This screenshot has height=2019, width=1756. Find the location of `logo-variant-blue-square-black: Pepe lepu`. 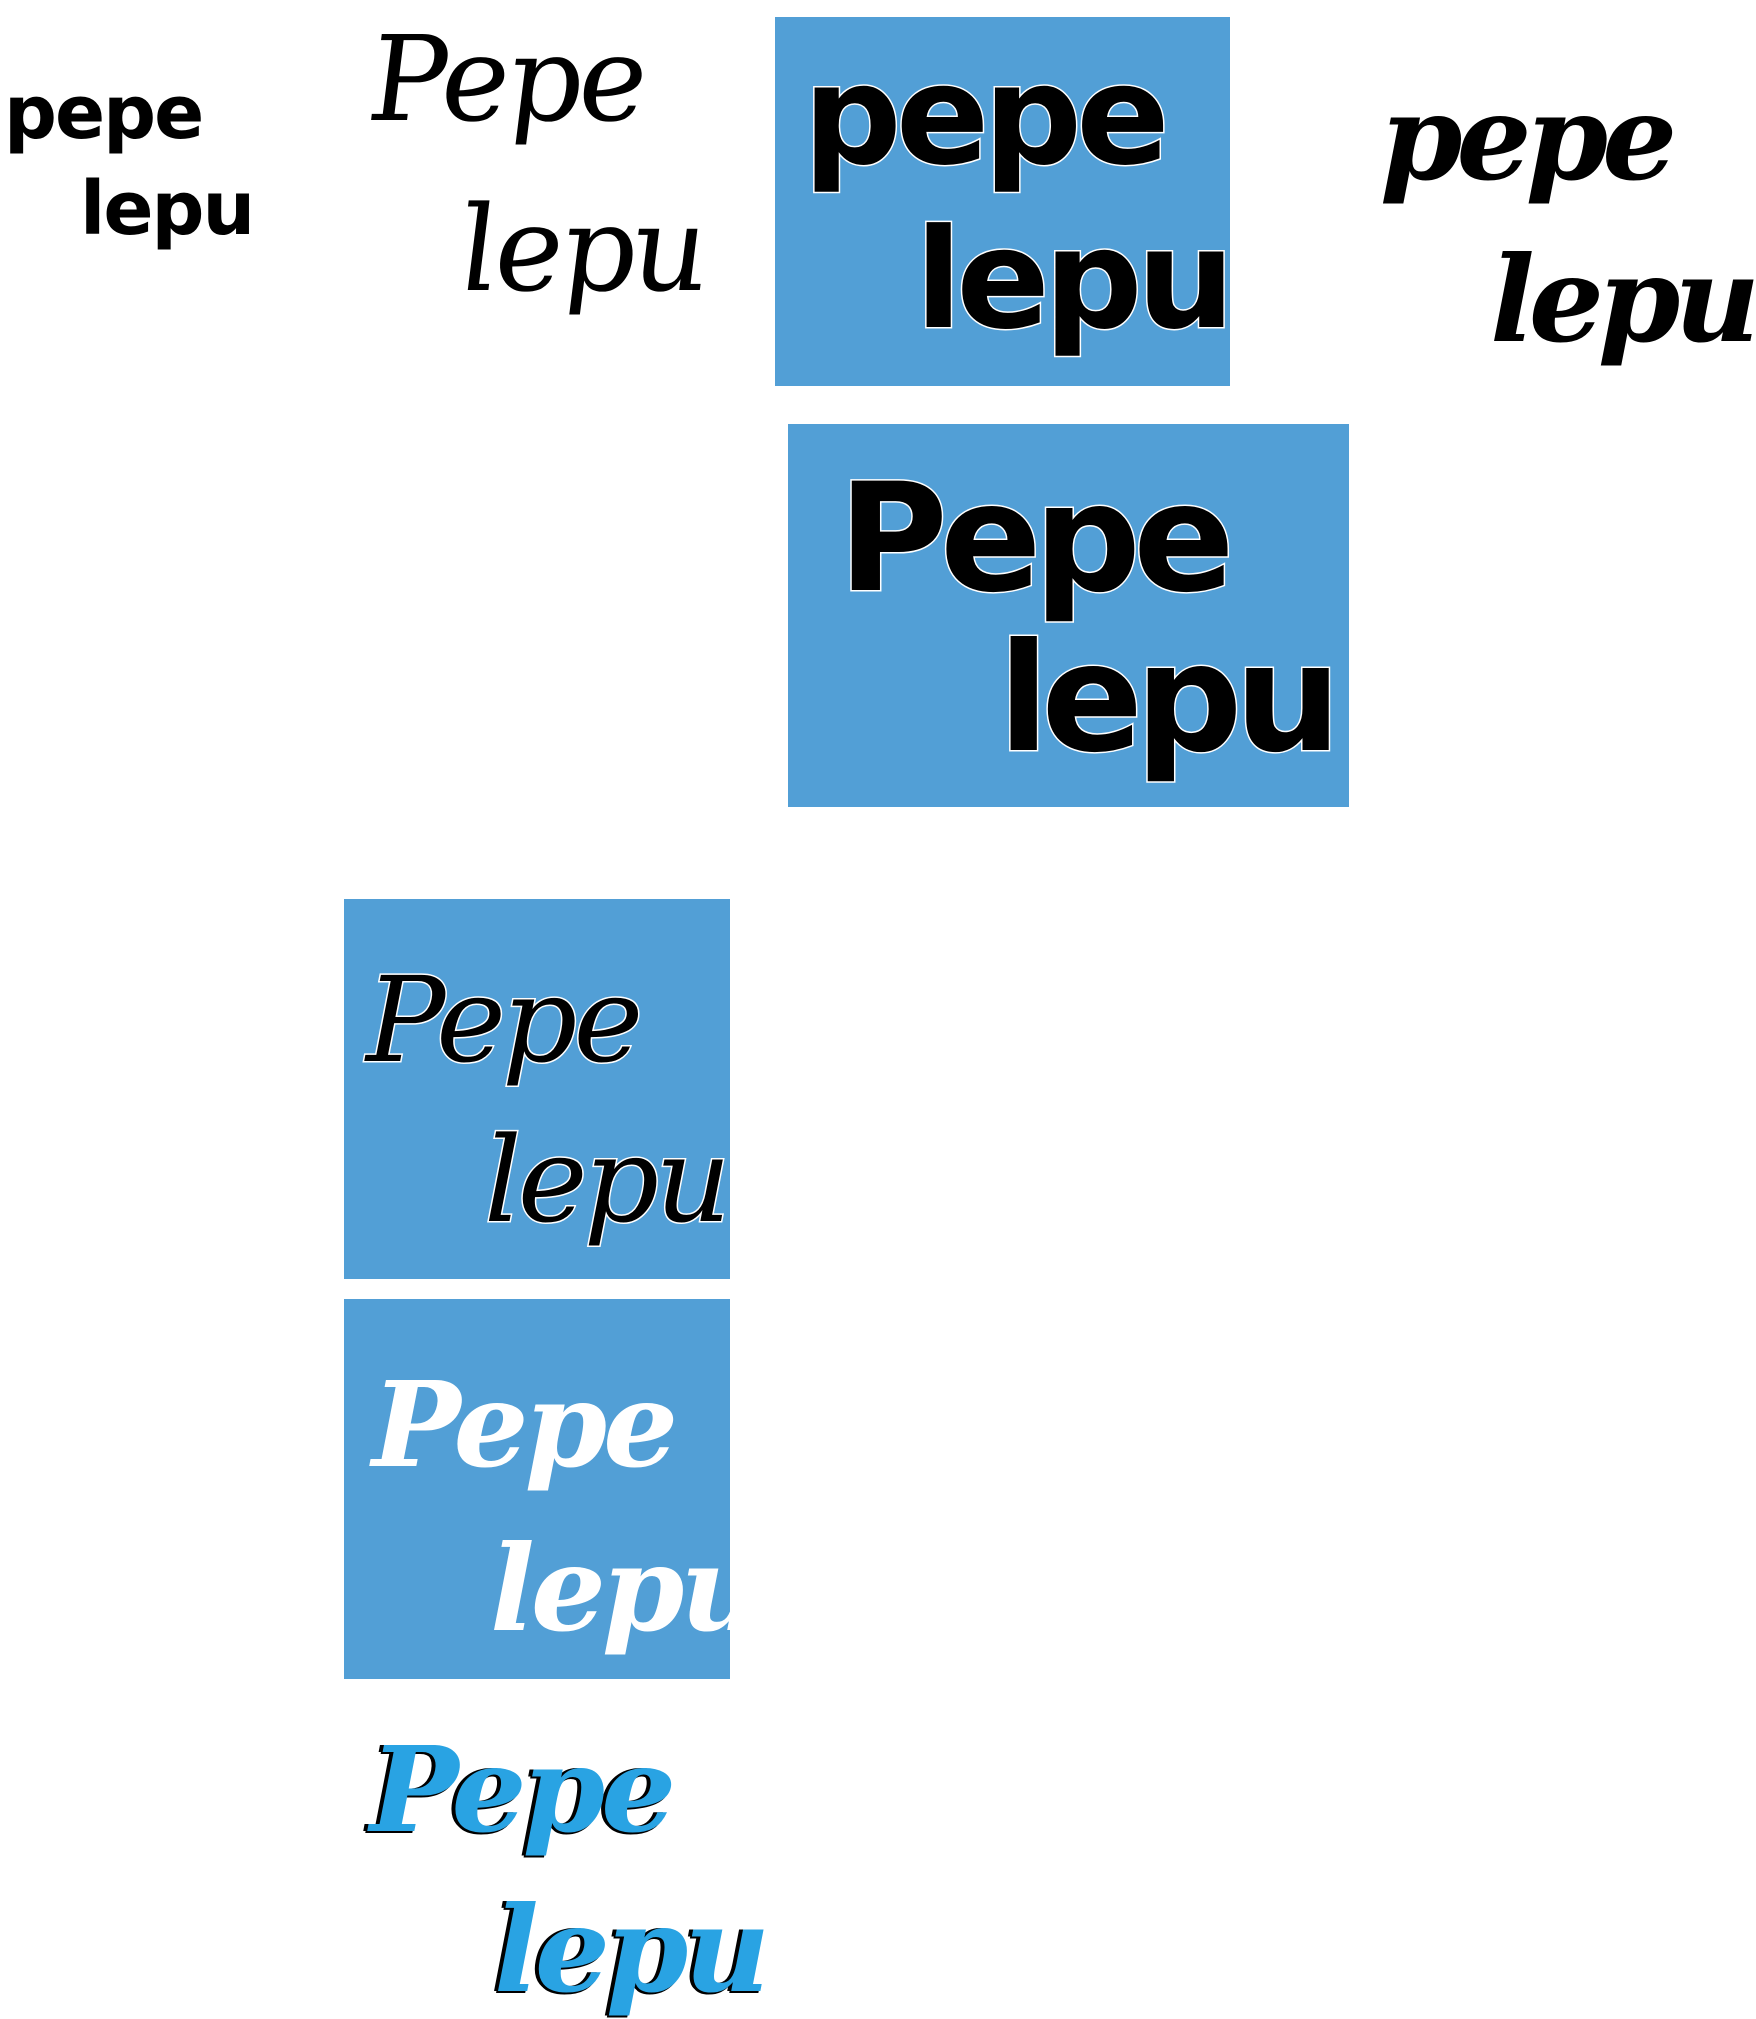

logo-variant-blue-square-black: Pepe lepu is located at coordinates (538, 1089).